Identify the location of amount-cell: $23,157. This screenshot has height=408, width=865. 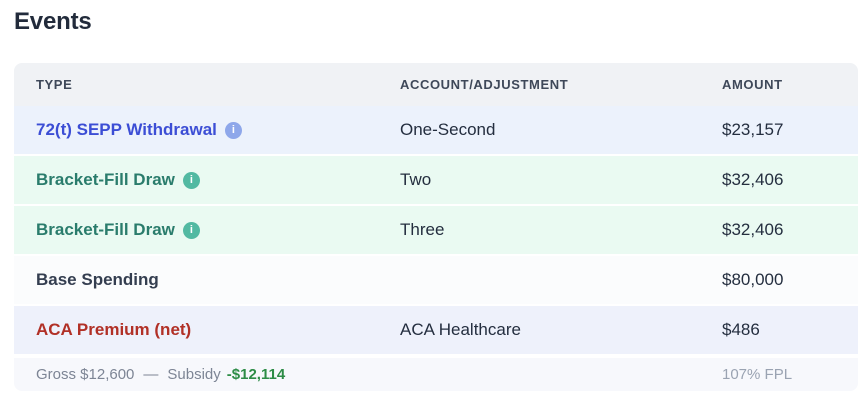
(753, 129).